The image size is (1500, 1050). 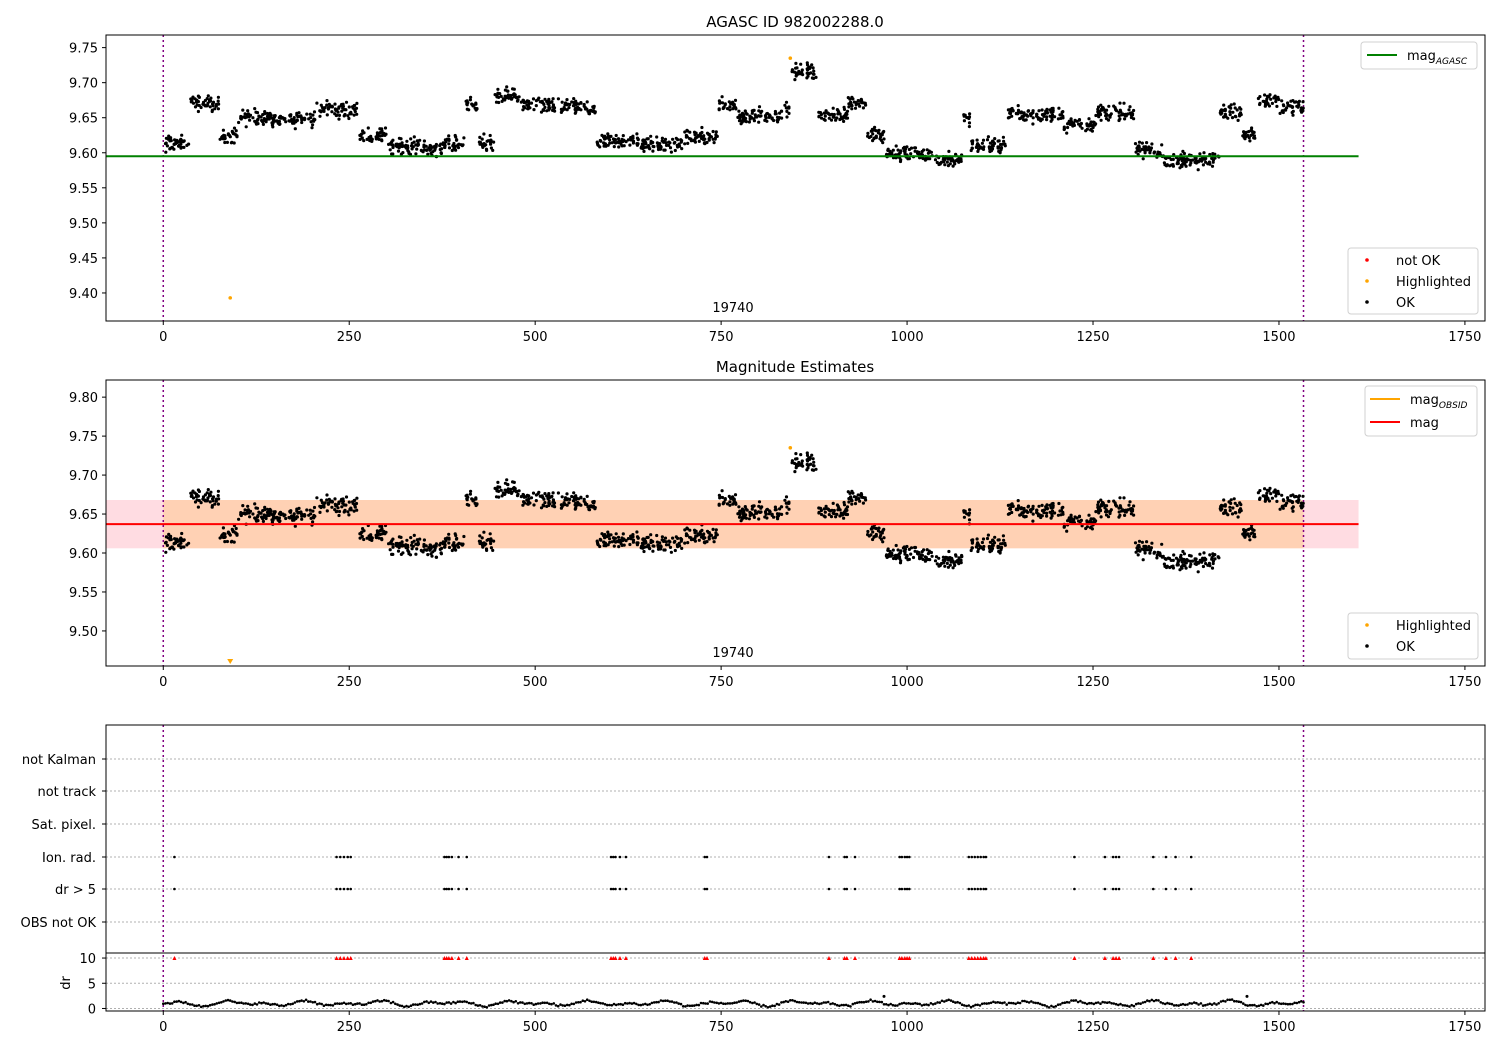 What do you see at coordinates (980, 958) in the screenshot?
I see `dr-clipped-marker` at bounding box center [980, 958].